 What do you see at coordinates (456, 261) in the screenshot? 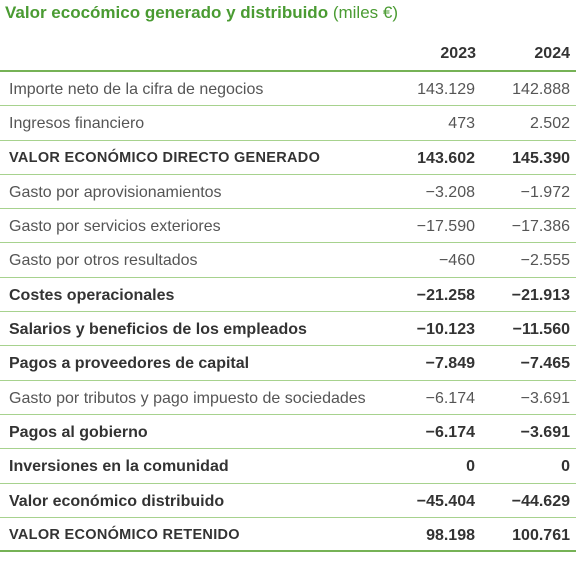
I see `value-2023: −460` at bounding box center [456, 261].